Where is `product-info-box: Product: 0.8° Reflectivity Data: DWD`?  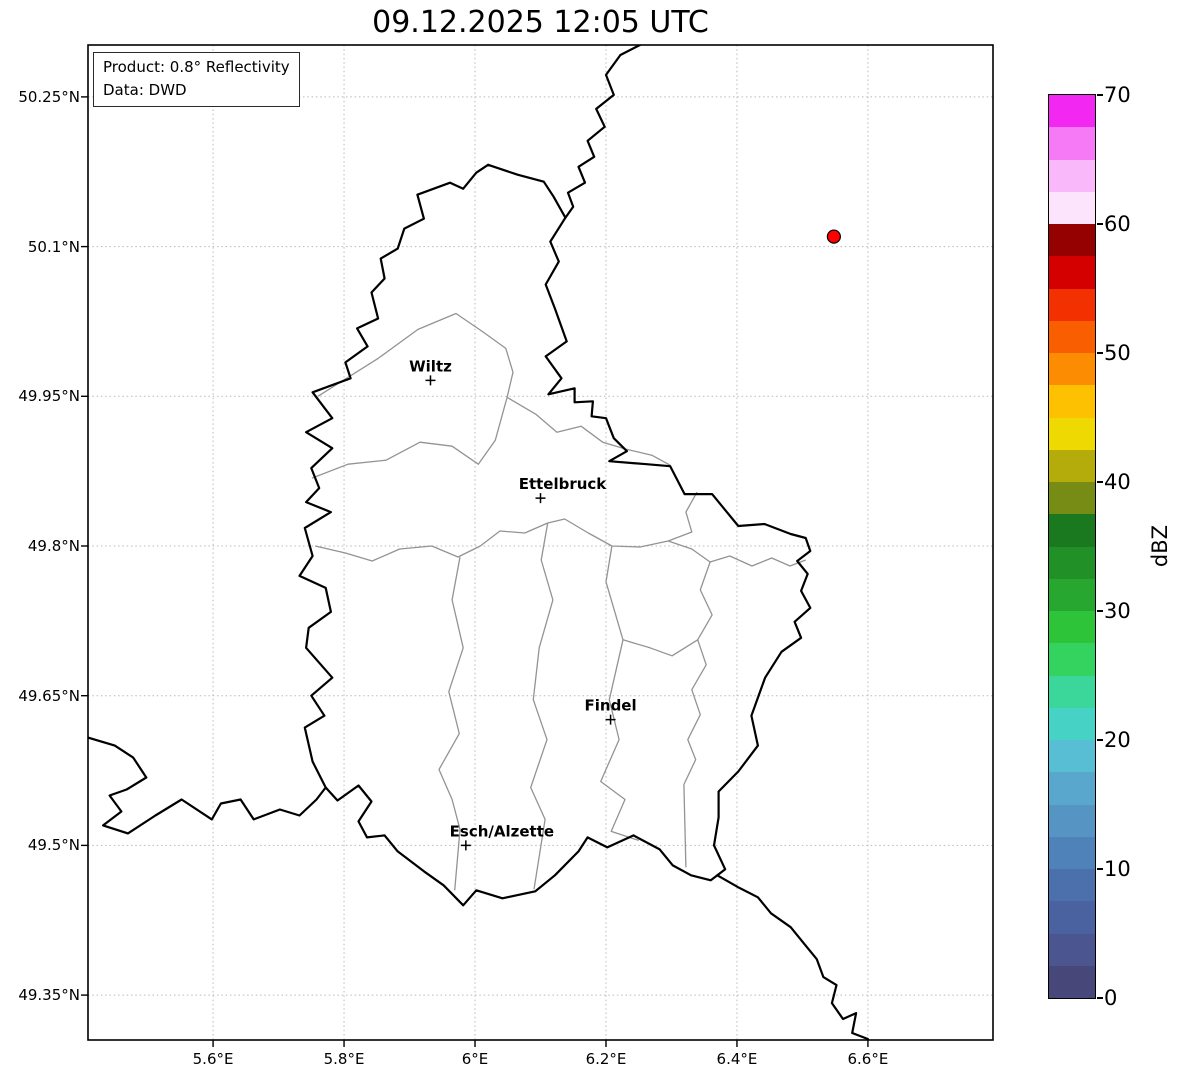
product-info-box: Product: 0.8° Reflectivity Data: DWD is located at coordinates (196, 79).